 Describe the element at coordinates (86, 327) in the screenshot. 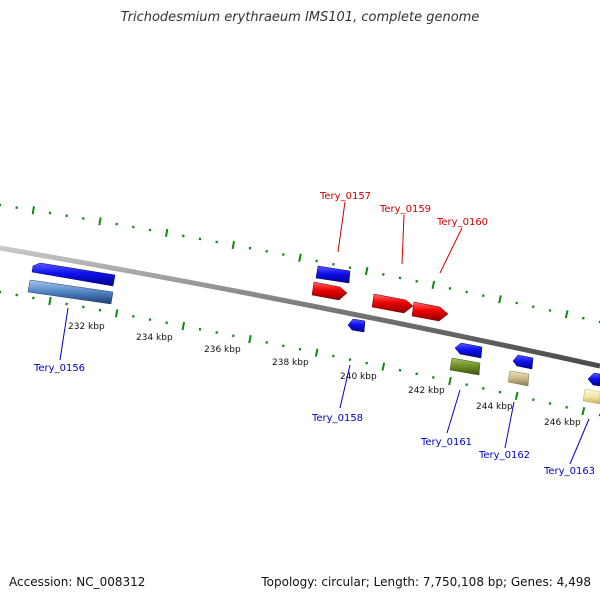

I see `kbp-label-232: 232 kbp` at that location.